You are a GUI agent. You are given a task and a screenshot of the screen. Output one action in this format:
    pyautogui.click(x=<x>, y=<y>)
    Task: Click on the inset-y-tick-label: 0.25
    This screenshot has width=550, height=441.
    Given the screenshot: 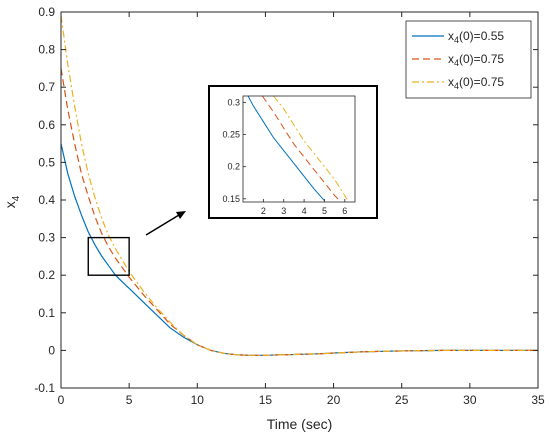 What is the action you would take?
    pyautogui.click(x=231, y=135)
    